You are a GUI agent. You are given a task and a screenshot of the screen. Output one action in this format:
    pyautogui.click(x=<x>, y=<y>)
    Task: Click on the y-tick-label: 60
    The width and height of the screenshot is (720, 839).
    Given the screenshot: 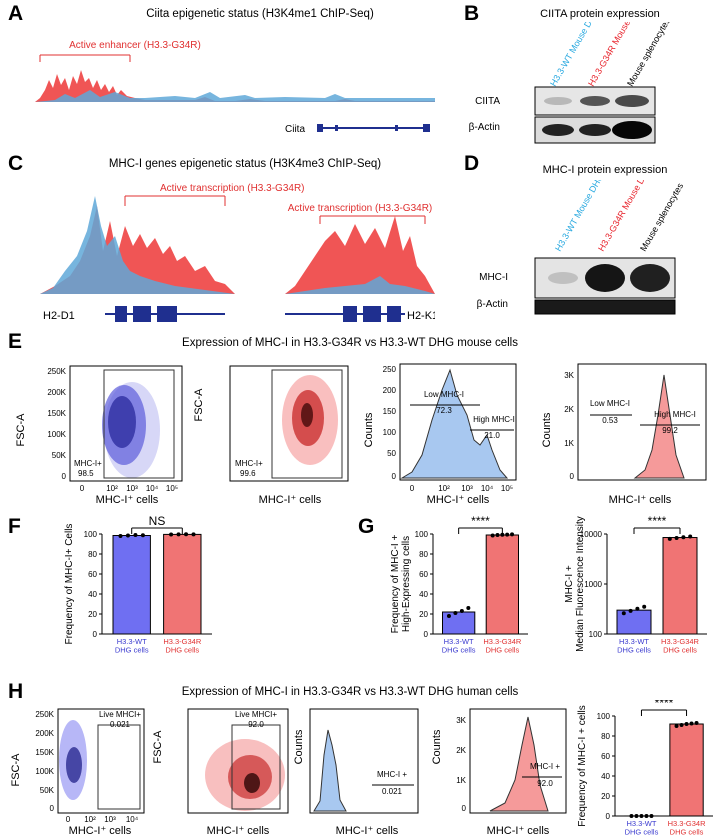 What is the action you would take?
    pyautogui.click(x=92, y=574)
    